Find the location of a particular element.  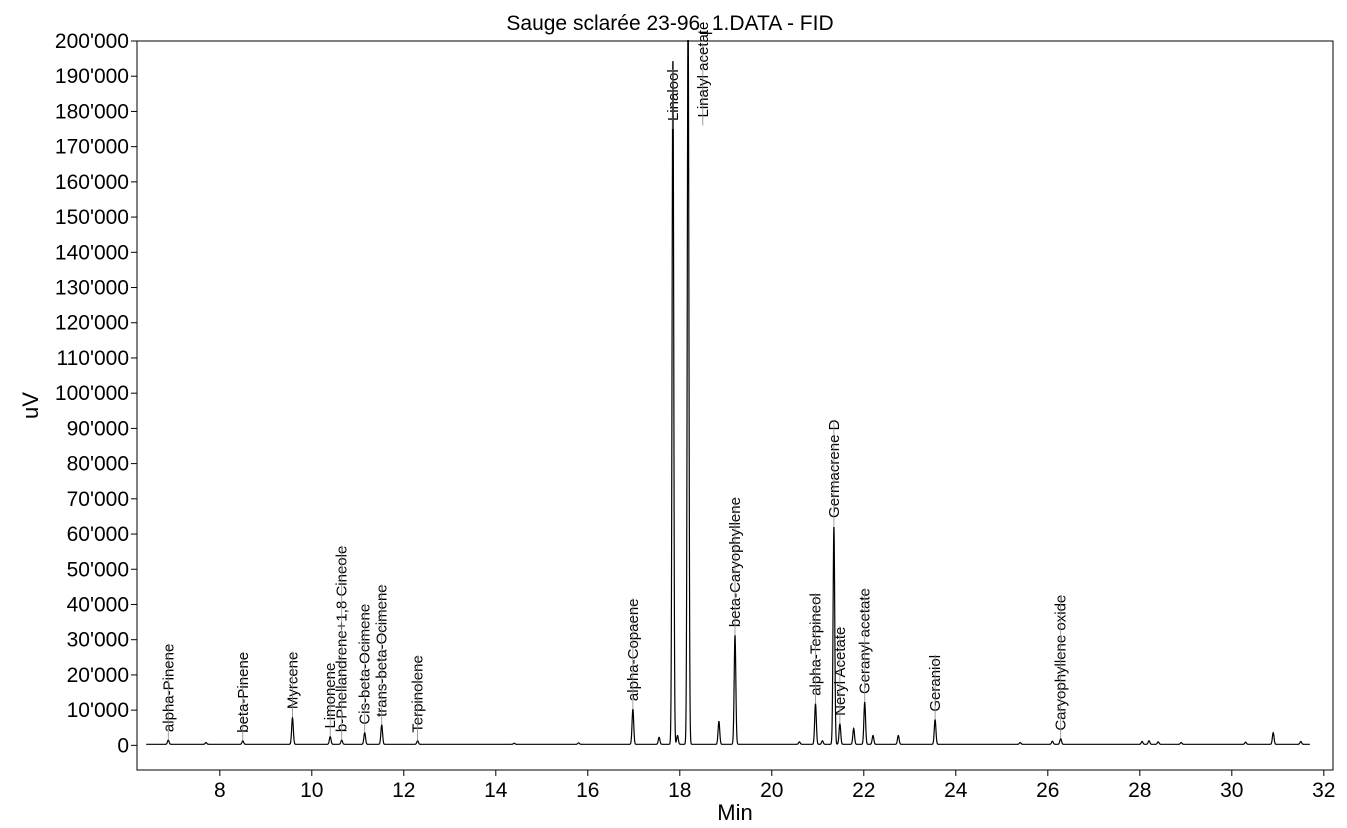

peak-label: Germacrene D is located at coordinates (834, 468).